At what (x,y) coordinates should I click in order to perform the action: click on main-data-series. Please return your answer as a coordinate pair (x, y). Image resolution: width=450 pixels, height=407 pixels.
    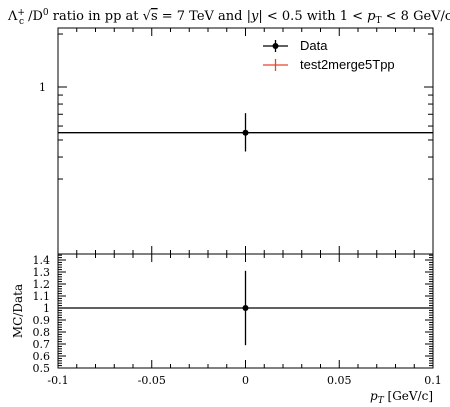
    Looking at the image, I should click on (245, 132).